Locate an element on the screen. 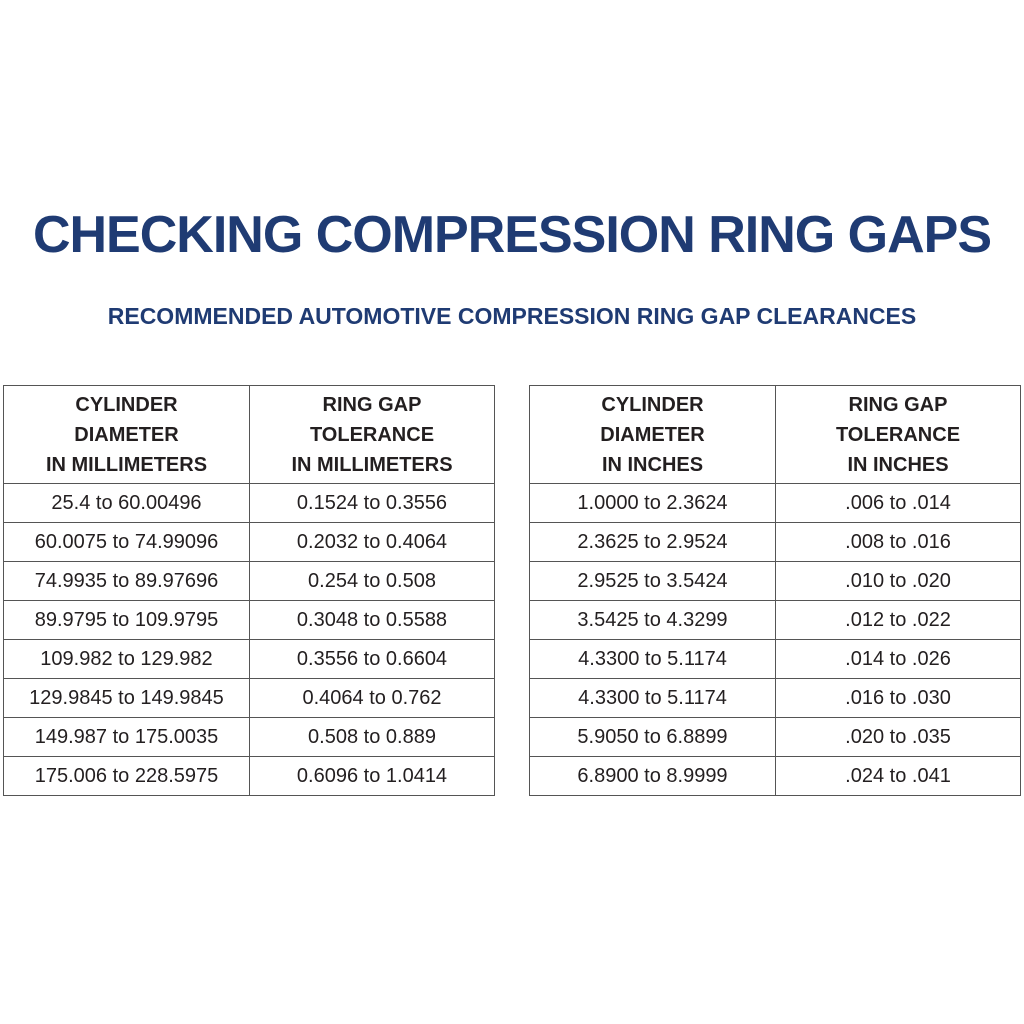 The width and height of the screenshot is (1024, 1024). table-row: 4.3300 to 5.1174.014 to .026 is located at coordinates (775, 659).